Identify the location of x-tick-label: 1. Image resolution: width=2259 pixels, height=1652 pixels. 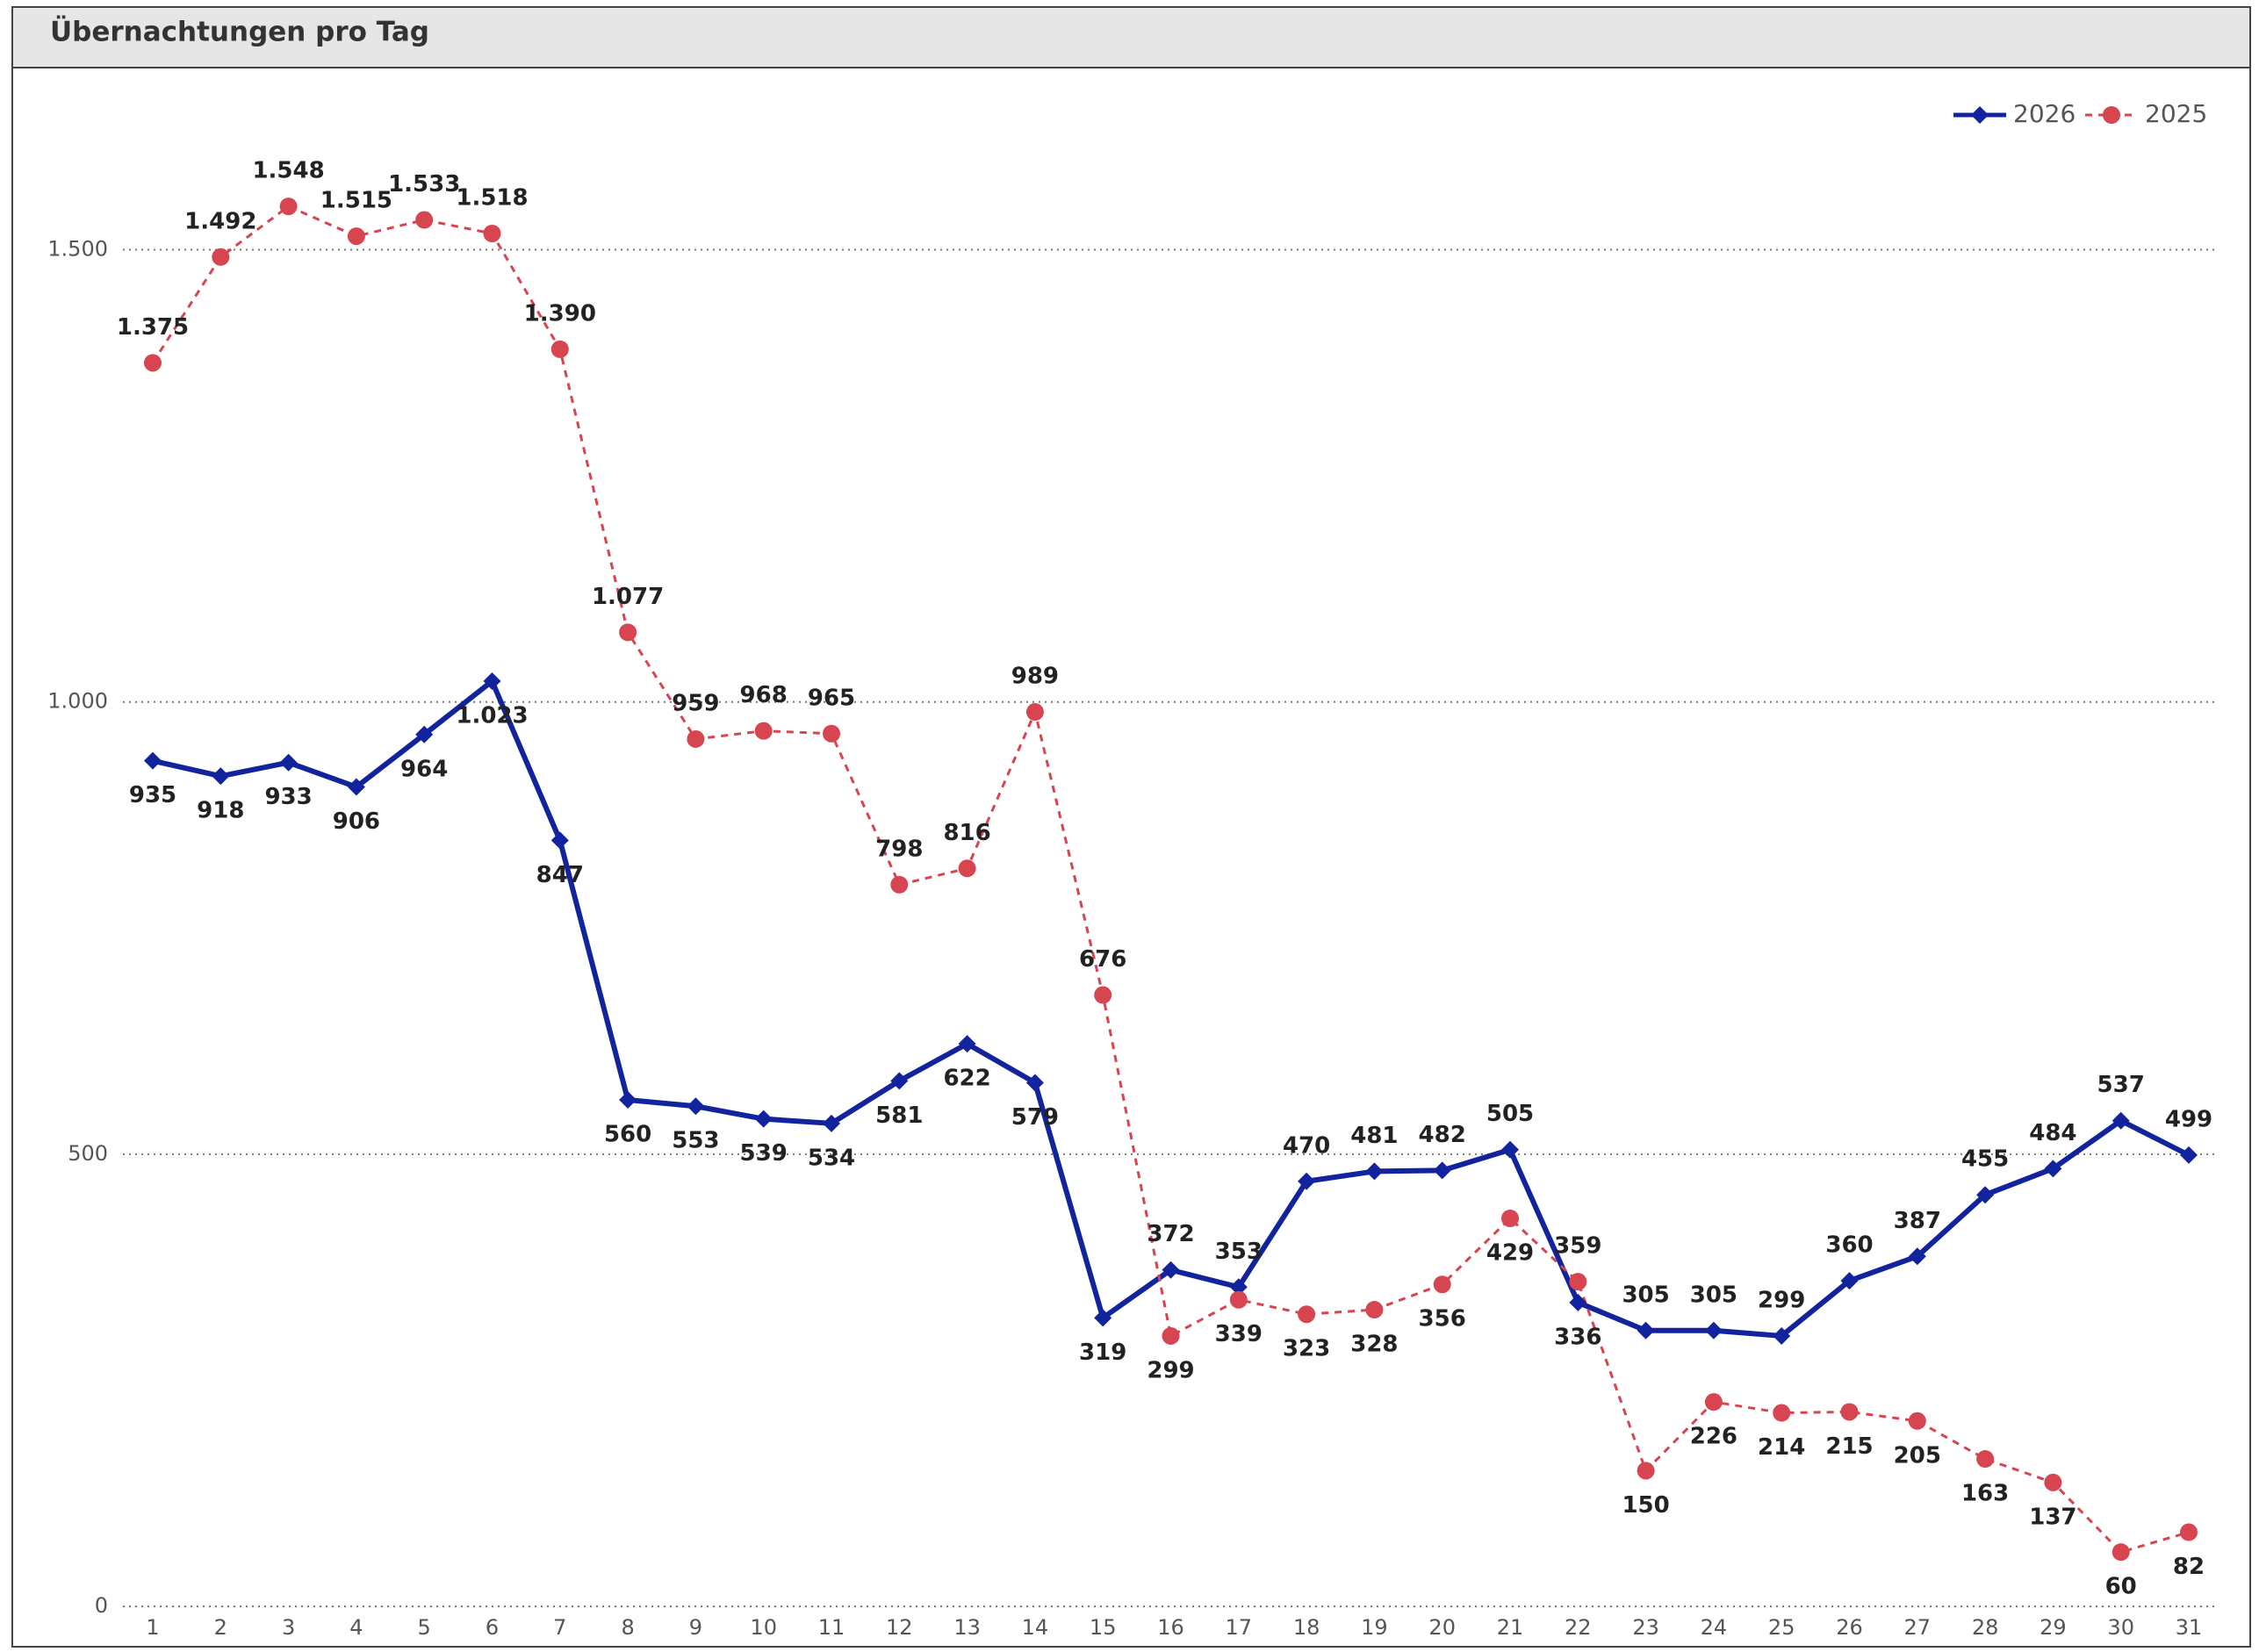
(152, 1627).